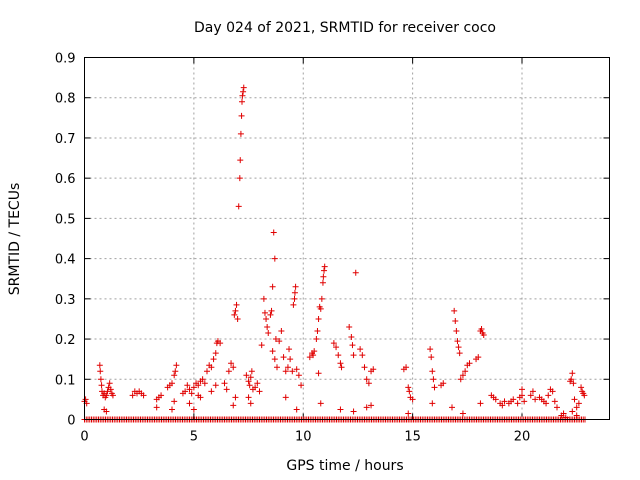 This screenshot has height=480, width=640. What do you see at coordinates (65, 99) in the screenshot?
I see `y-tick-label: 0.8` at bounding box center [65, 99].